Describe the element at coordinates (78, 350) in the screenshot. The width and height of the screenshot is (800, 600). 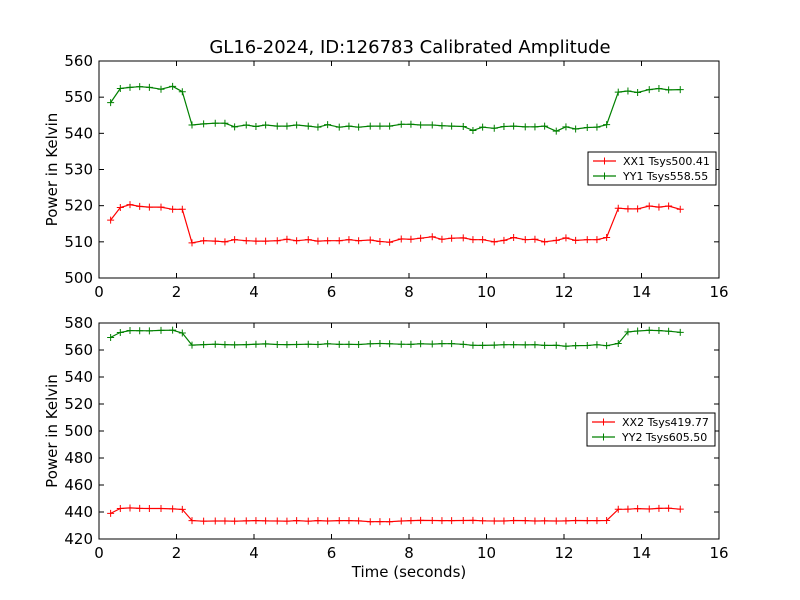
I see `bottom-y-tick-label: 560` at that location.